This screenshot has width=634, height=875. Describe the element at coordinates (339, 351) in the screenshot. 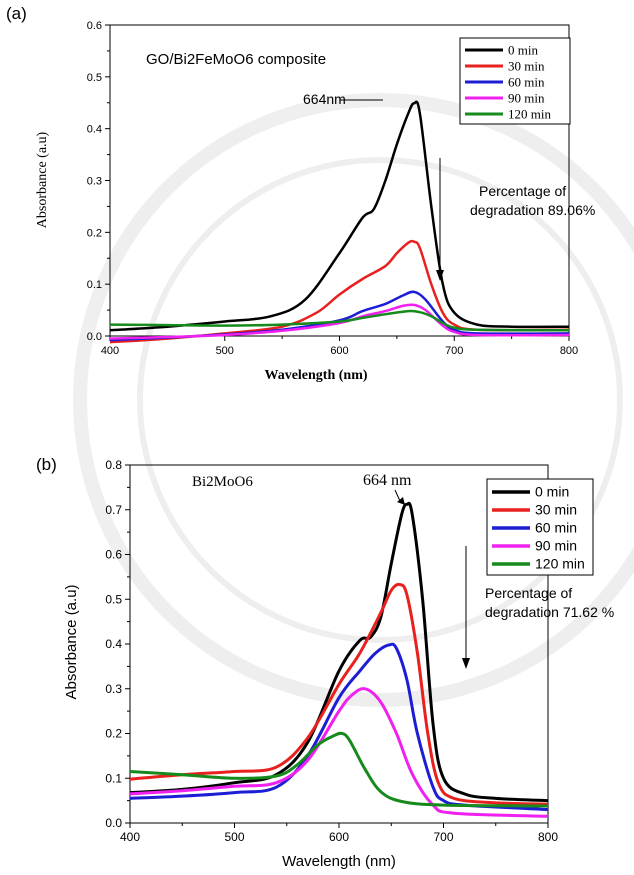

I see `panel-a-x-tick-label: 600` at that location.